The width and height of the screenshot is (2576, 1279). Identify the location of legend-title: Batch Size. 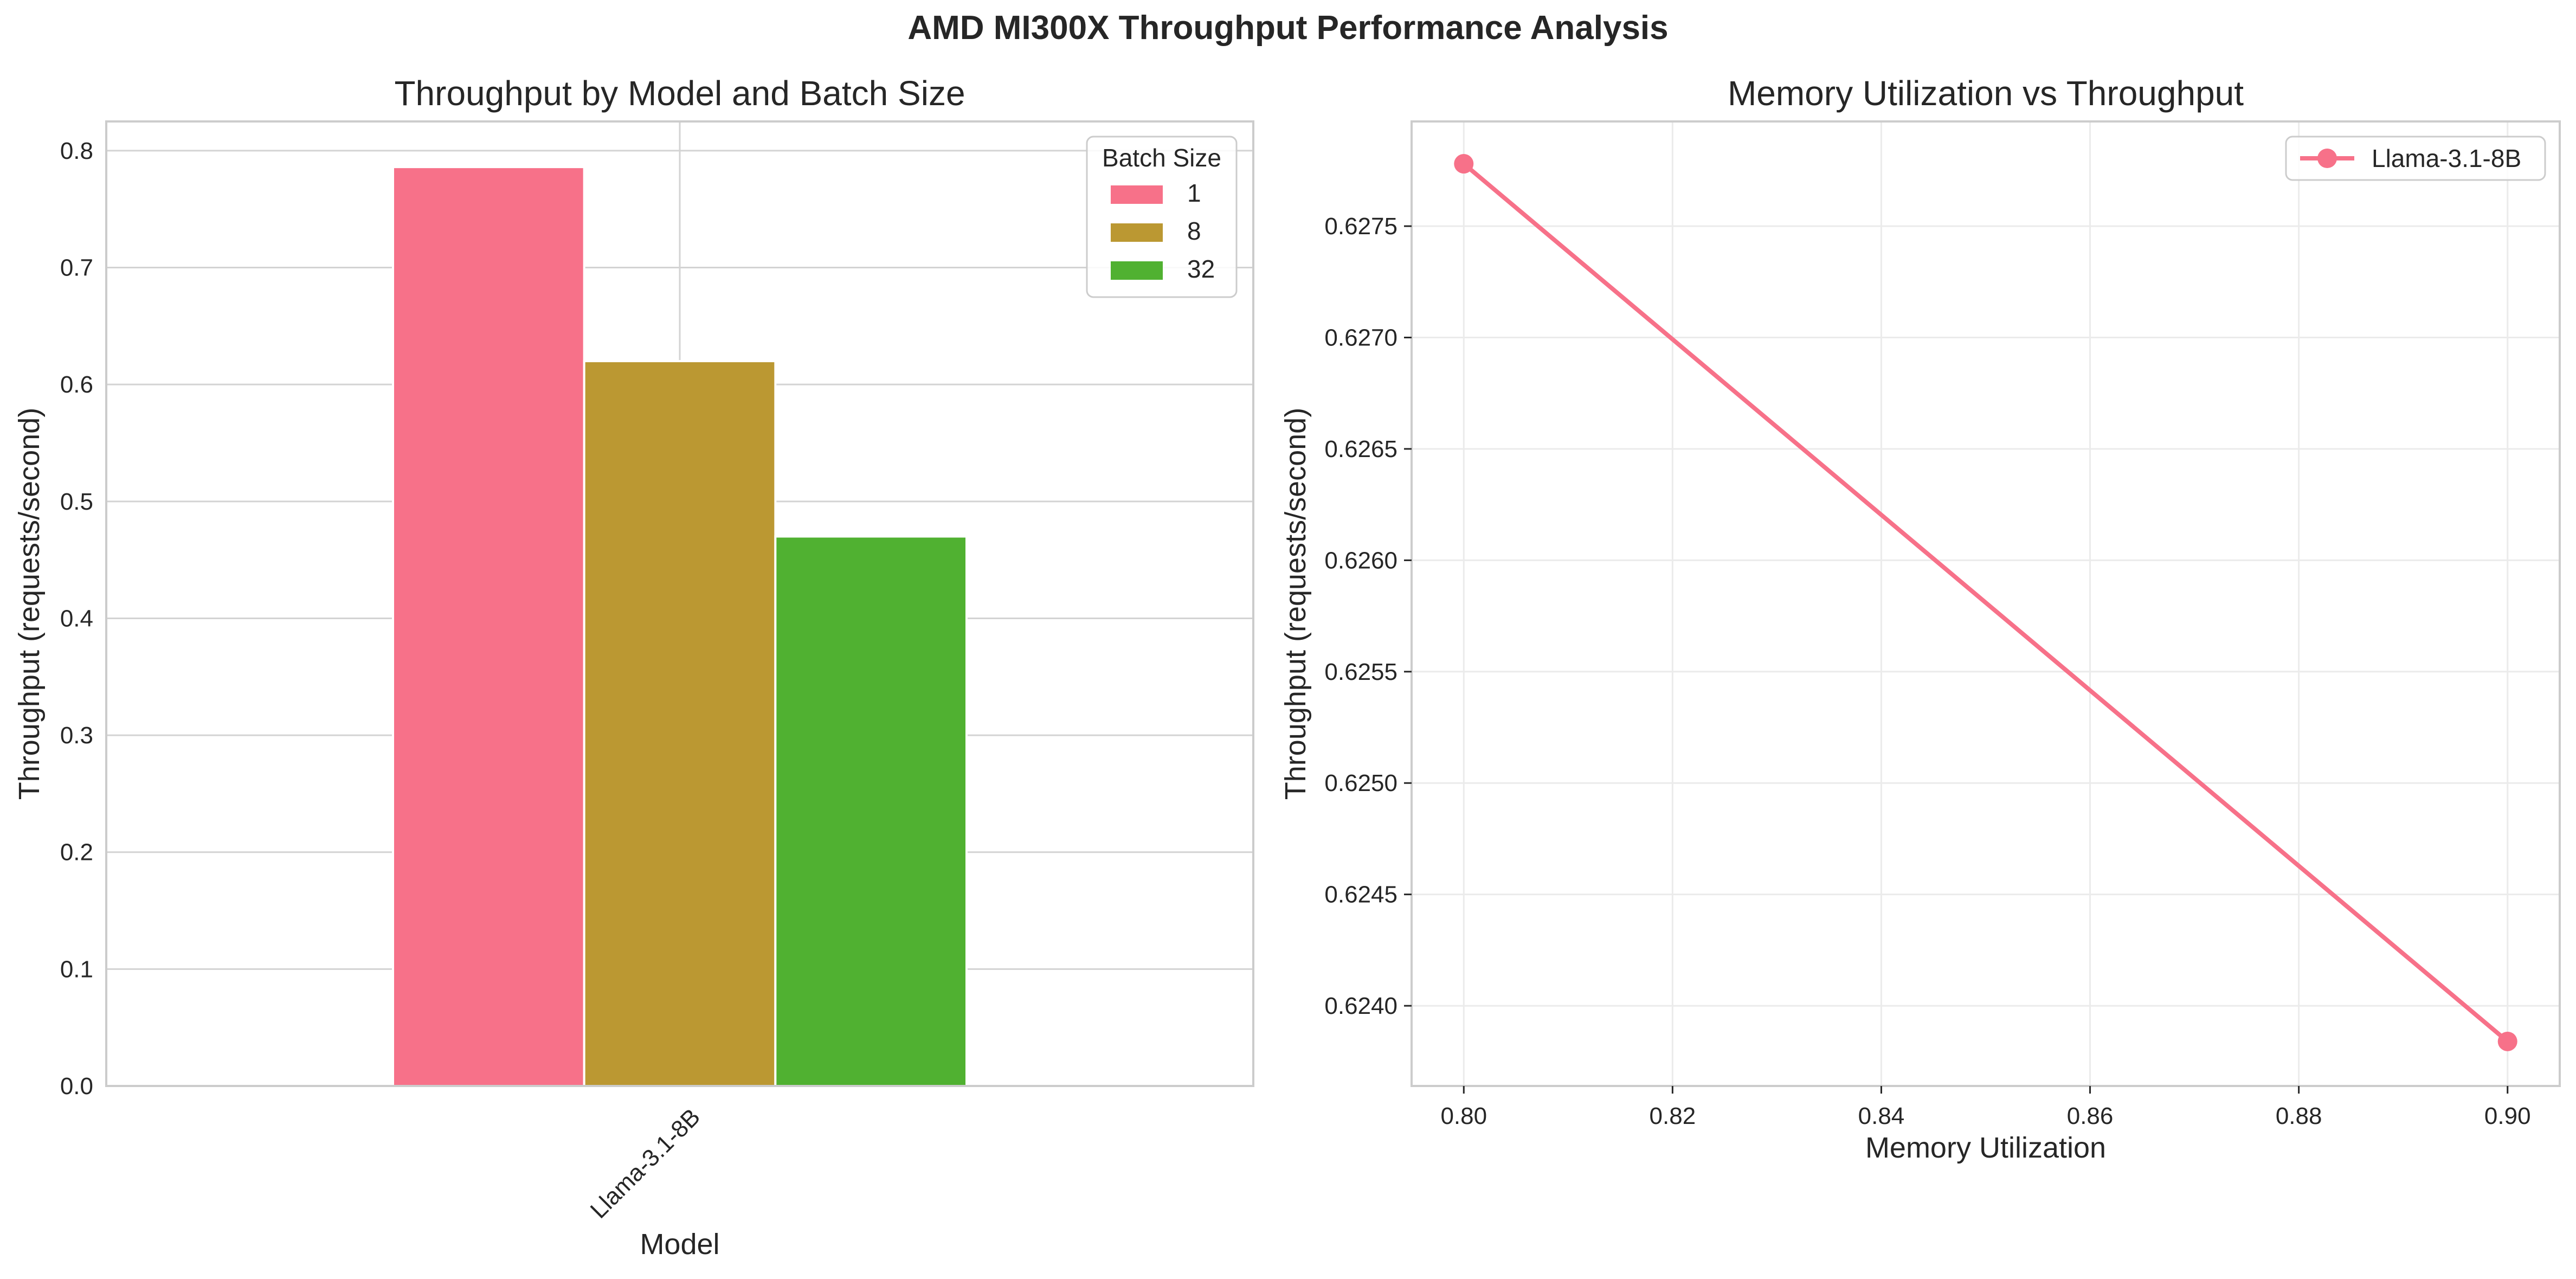
(1161, 158).